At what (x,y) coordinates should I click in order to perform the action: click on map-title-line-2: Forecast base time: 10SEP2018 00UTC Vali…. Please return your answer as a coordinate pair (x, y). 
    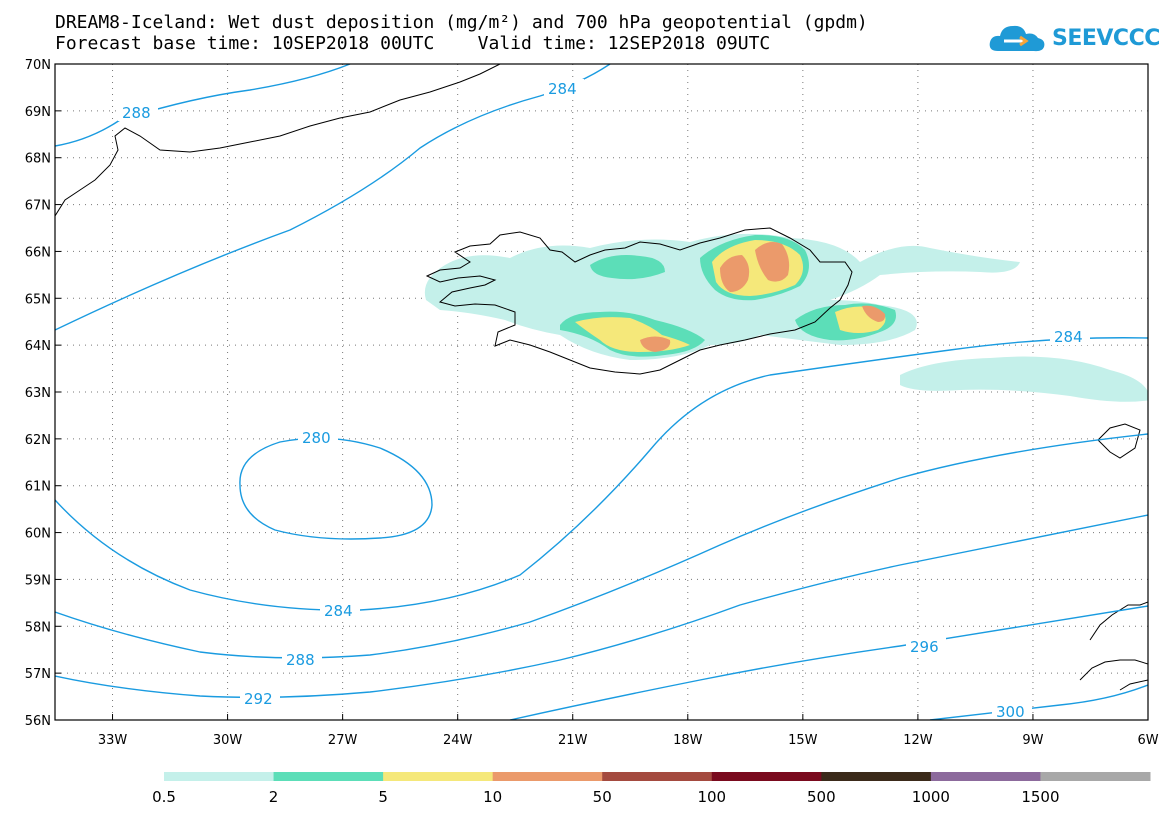
    Looking at the image, I should click on (413, 43).